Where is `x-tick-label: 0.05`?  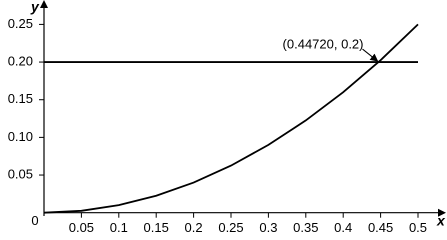
x-tick-label: 0.05 is located at coordinates (81, 227).